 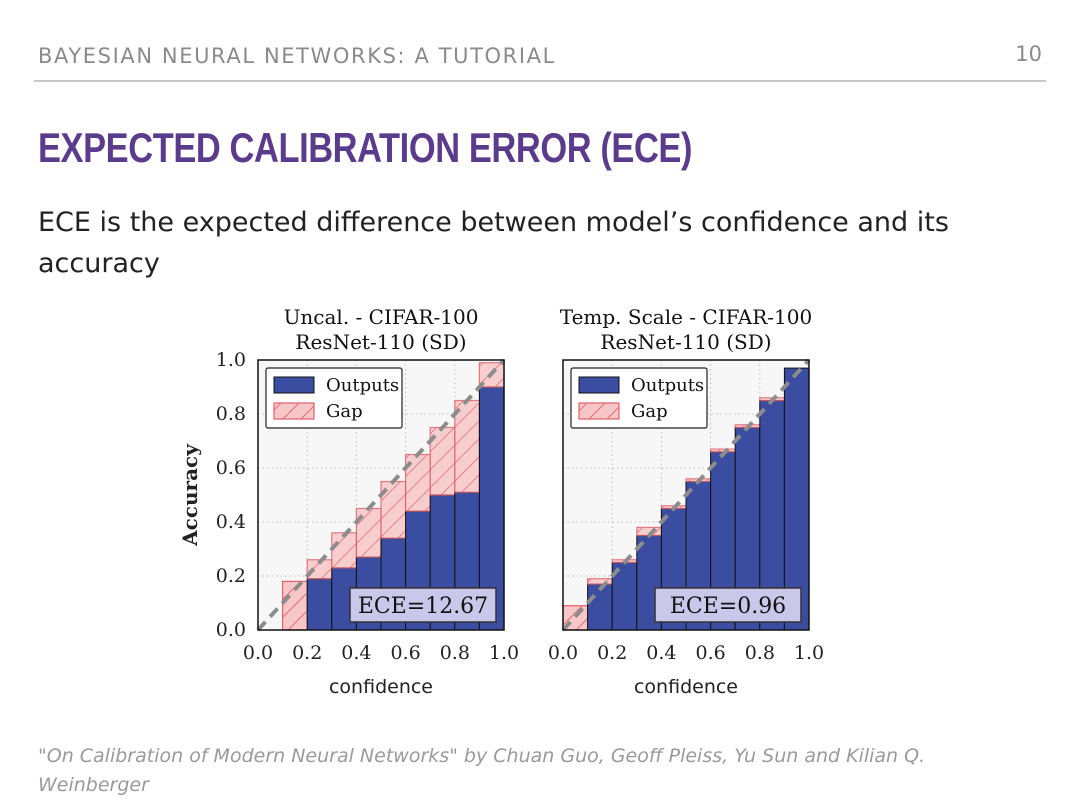 I want to click on chart-title: Uncal. - CIFAR-100, so click(x=381, y=317).